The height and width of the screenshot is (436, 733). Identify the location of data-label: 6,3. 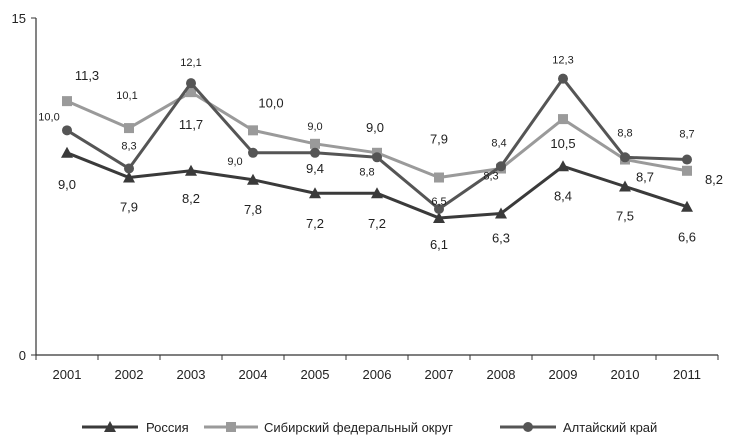
(501, 237).